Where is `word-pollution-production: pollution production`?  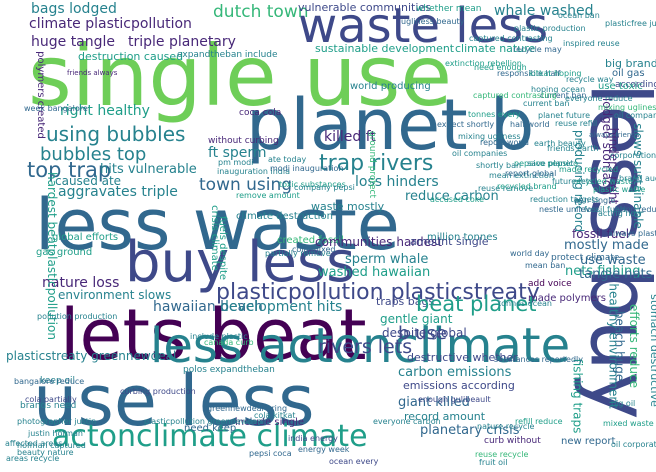
word-pollution-production: pollution production is located at coordinates (77, 316).